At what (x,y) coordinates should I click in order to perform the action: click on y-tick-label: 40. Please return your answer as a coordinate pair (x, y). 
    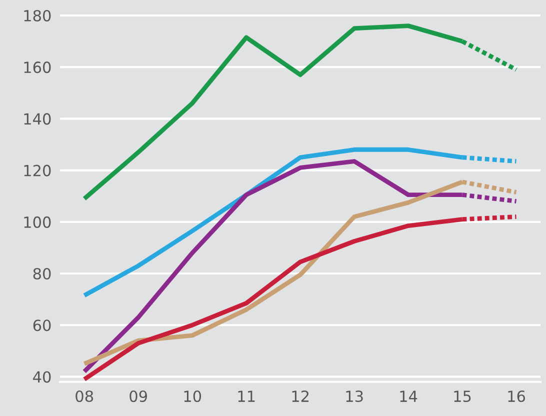
    Looking at the image, I should click on (42, 377).